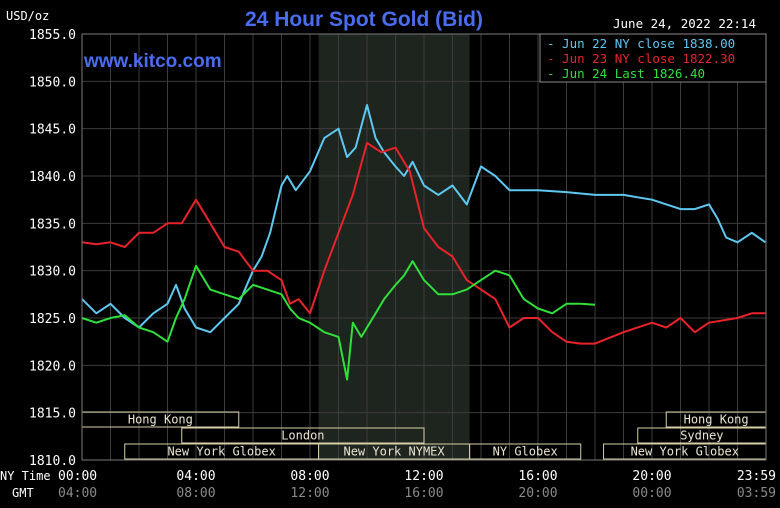  I want to click on x-tick-label-ny: 08:00, so click(309, 476).